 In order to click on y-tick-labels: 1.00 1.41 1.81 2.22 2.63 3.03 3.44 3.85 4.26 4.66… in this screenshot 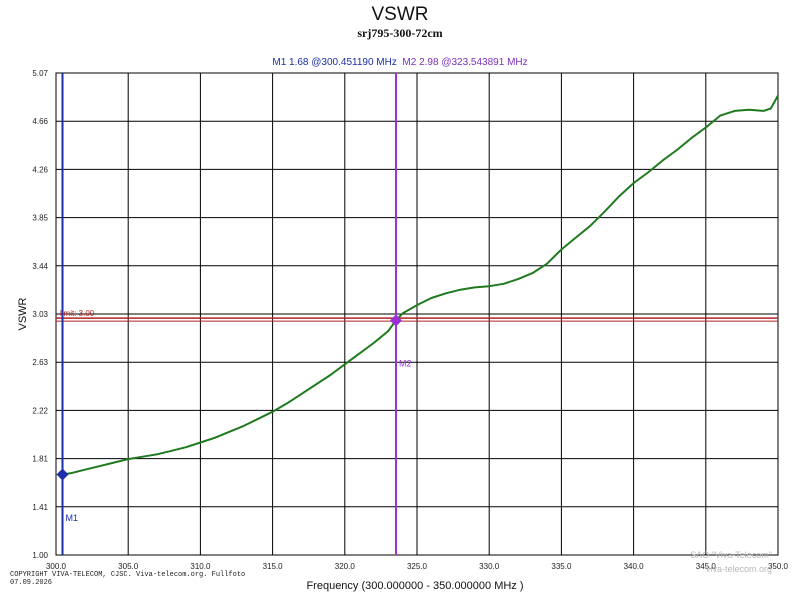, I will do `click(40, 314)`.